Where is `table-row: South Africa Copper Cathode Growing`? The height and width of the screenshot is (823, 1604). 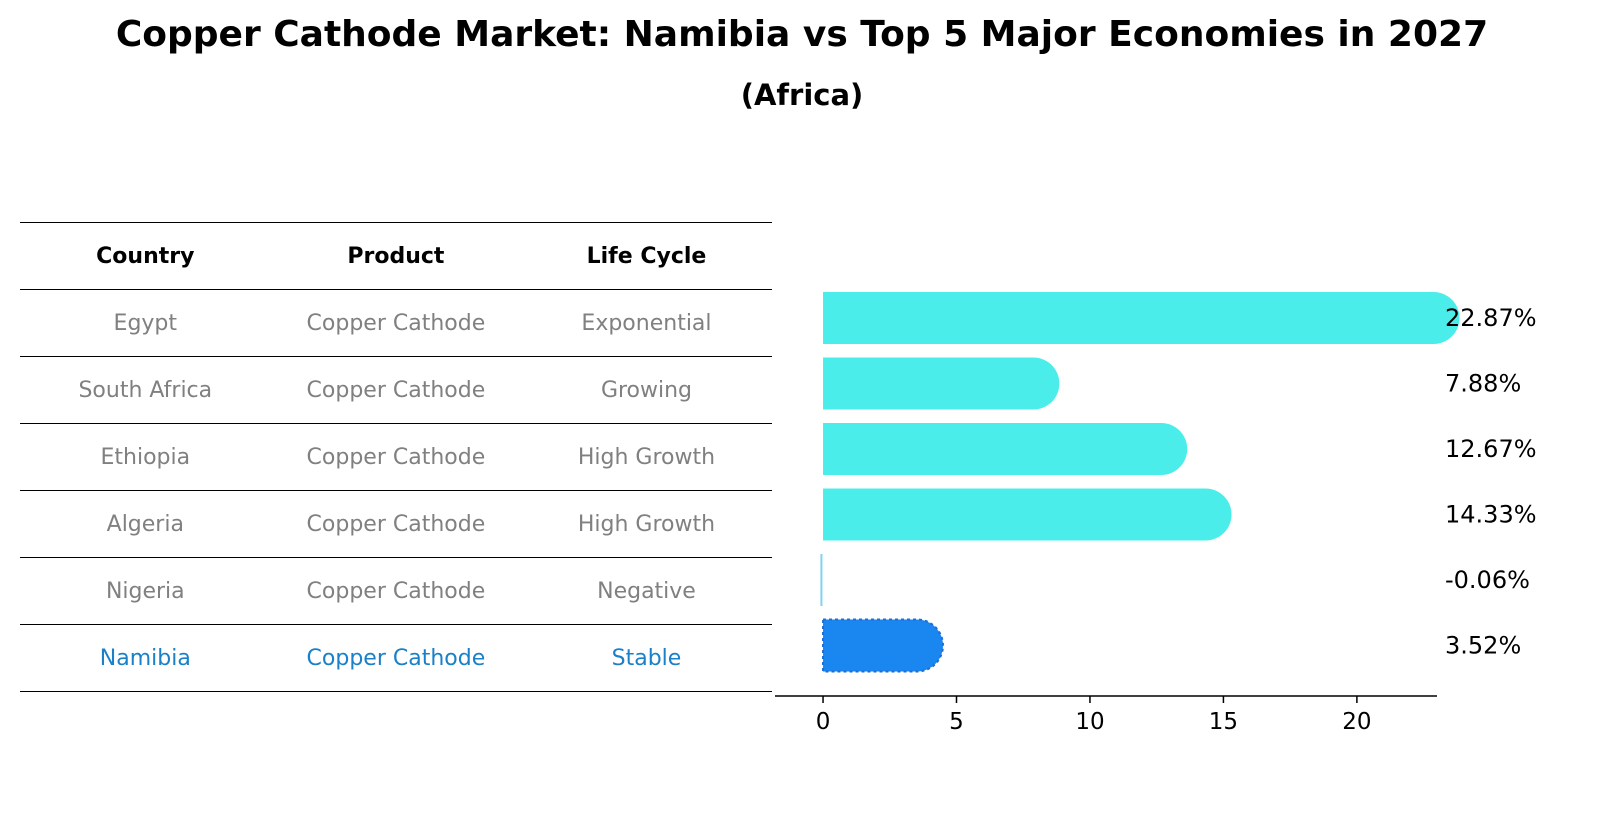
table-row: South Africa Copper Cathode Growing is located at coordinates (396, 390).